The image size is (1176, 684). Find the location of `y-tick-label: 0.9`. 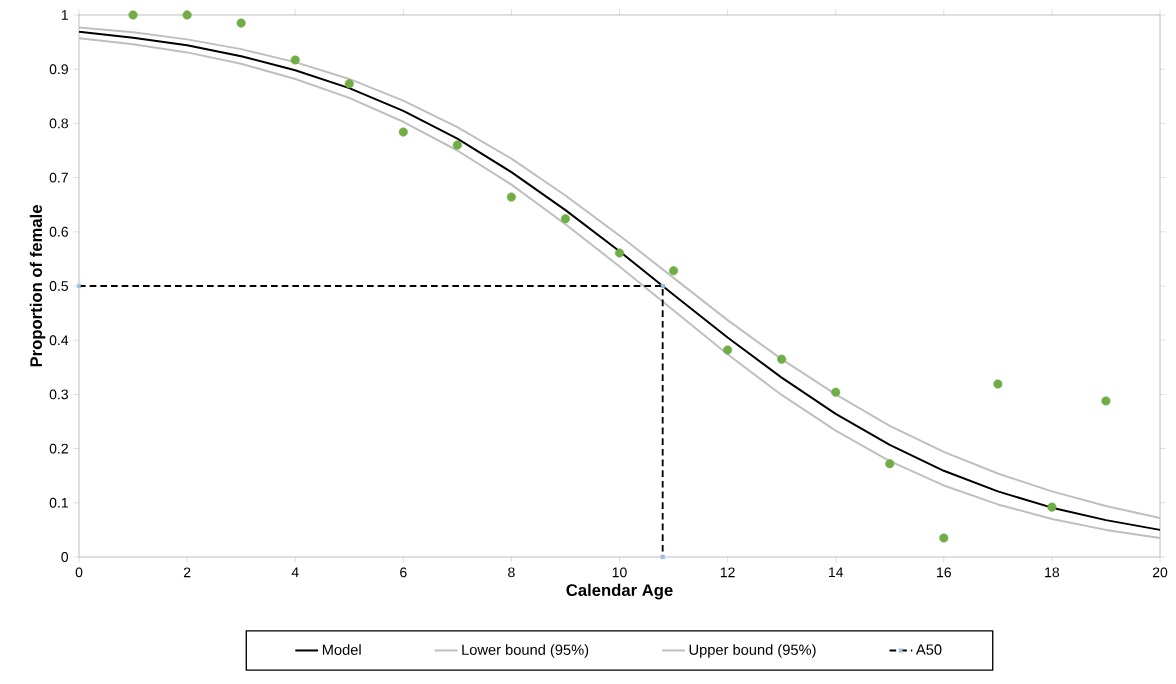

y-tick-label: 0.9 is located at coordinates (58, 69).